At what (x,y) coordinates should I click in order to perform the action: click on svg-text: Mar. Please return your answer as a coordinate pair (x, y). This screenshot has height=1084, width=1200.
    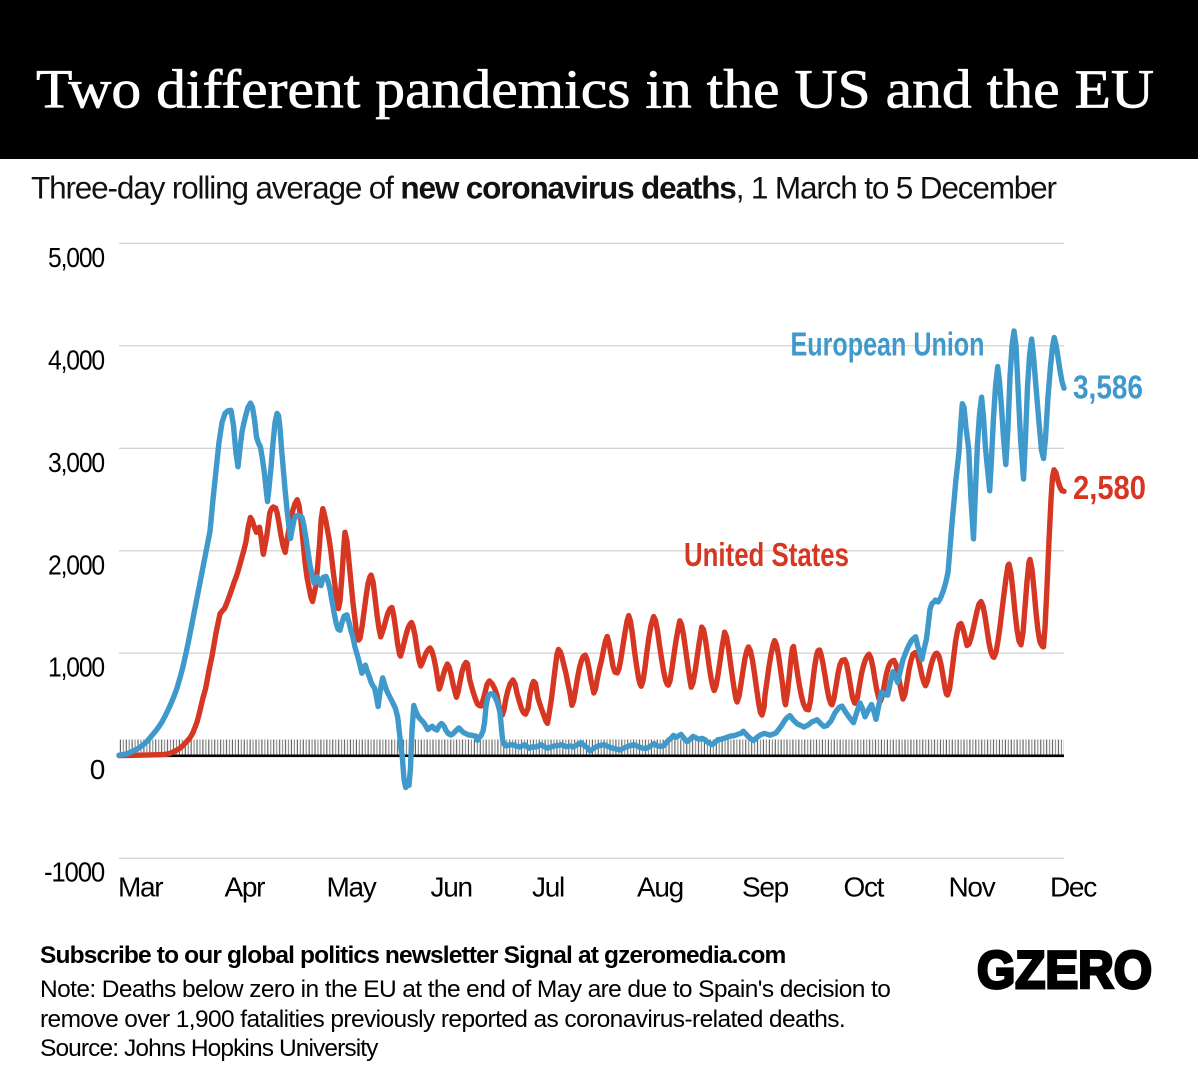
    Looking at the image, I should click on (140, 887).